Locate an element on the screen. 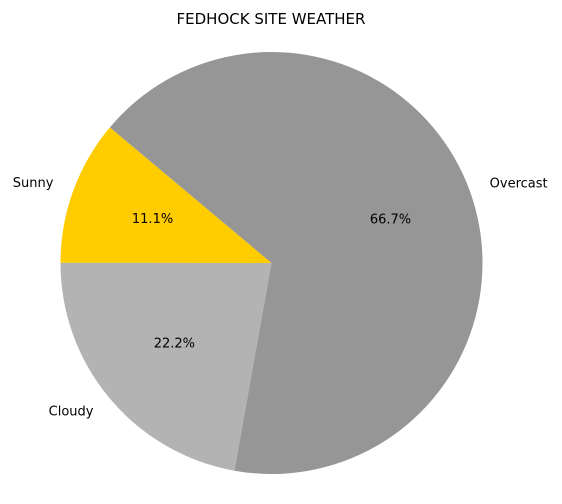  pie-slice-sunny is located at coordinates (166, 195).